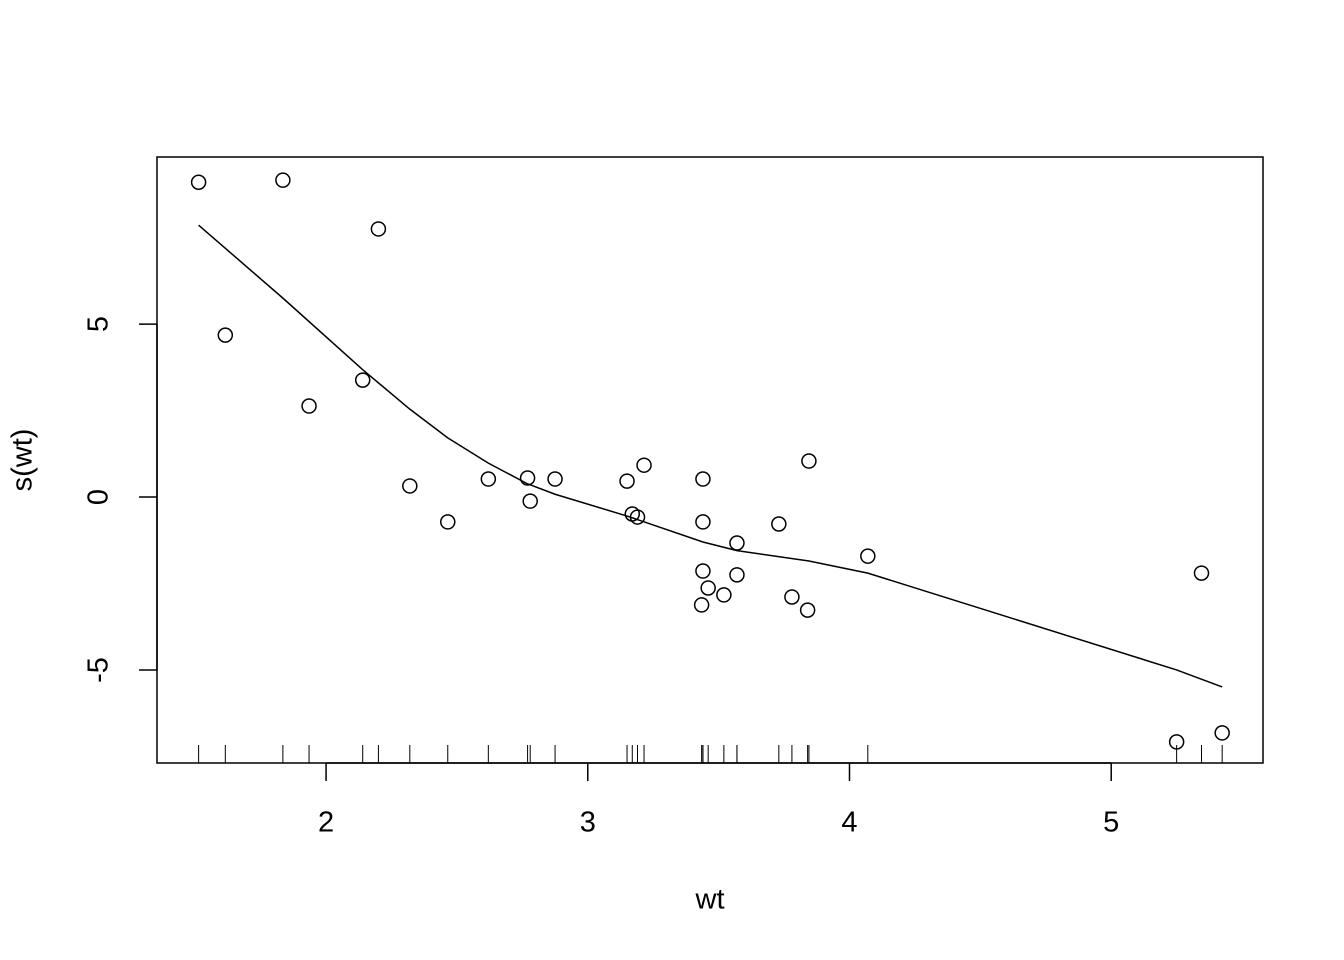 The width and height of the screenshot is (1344, 960). I want to click on y-tick-label: 5, so click(99, 324).